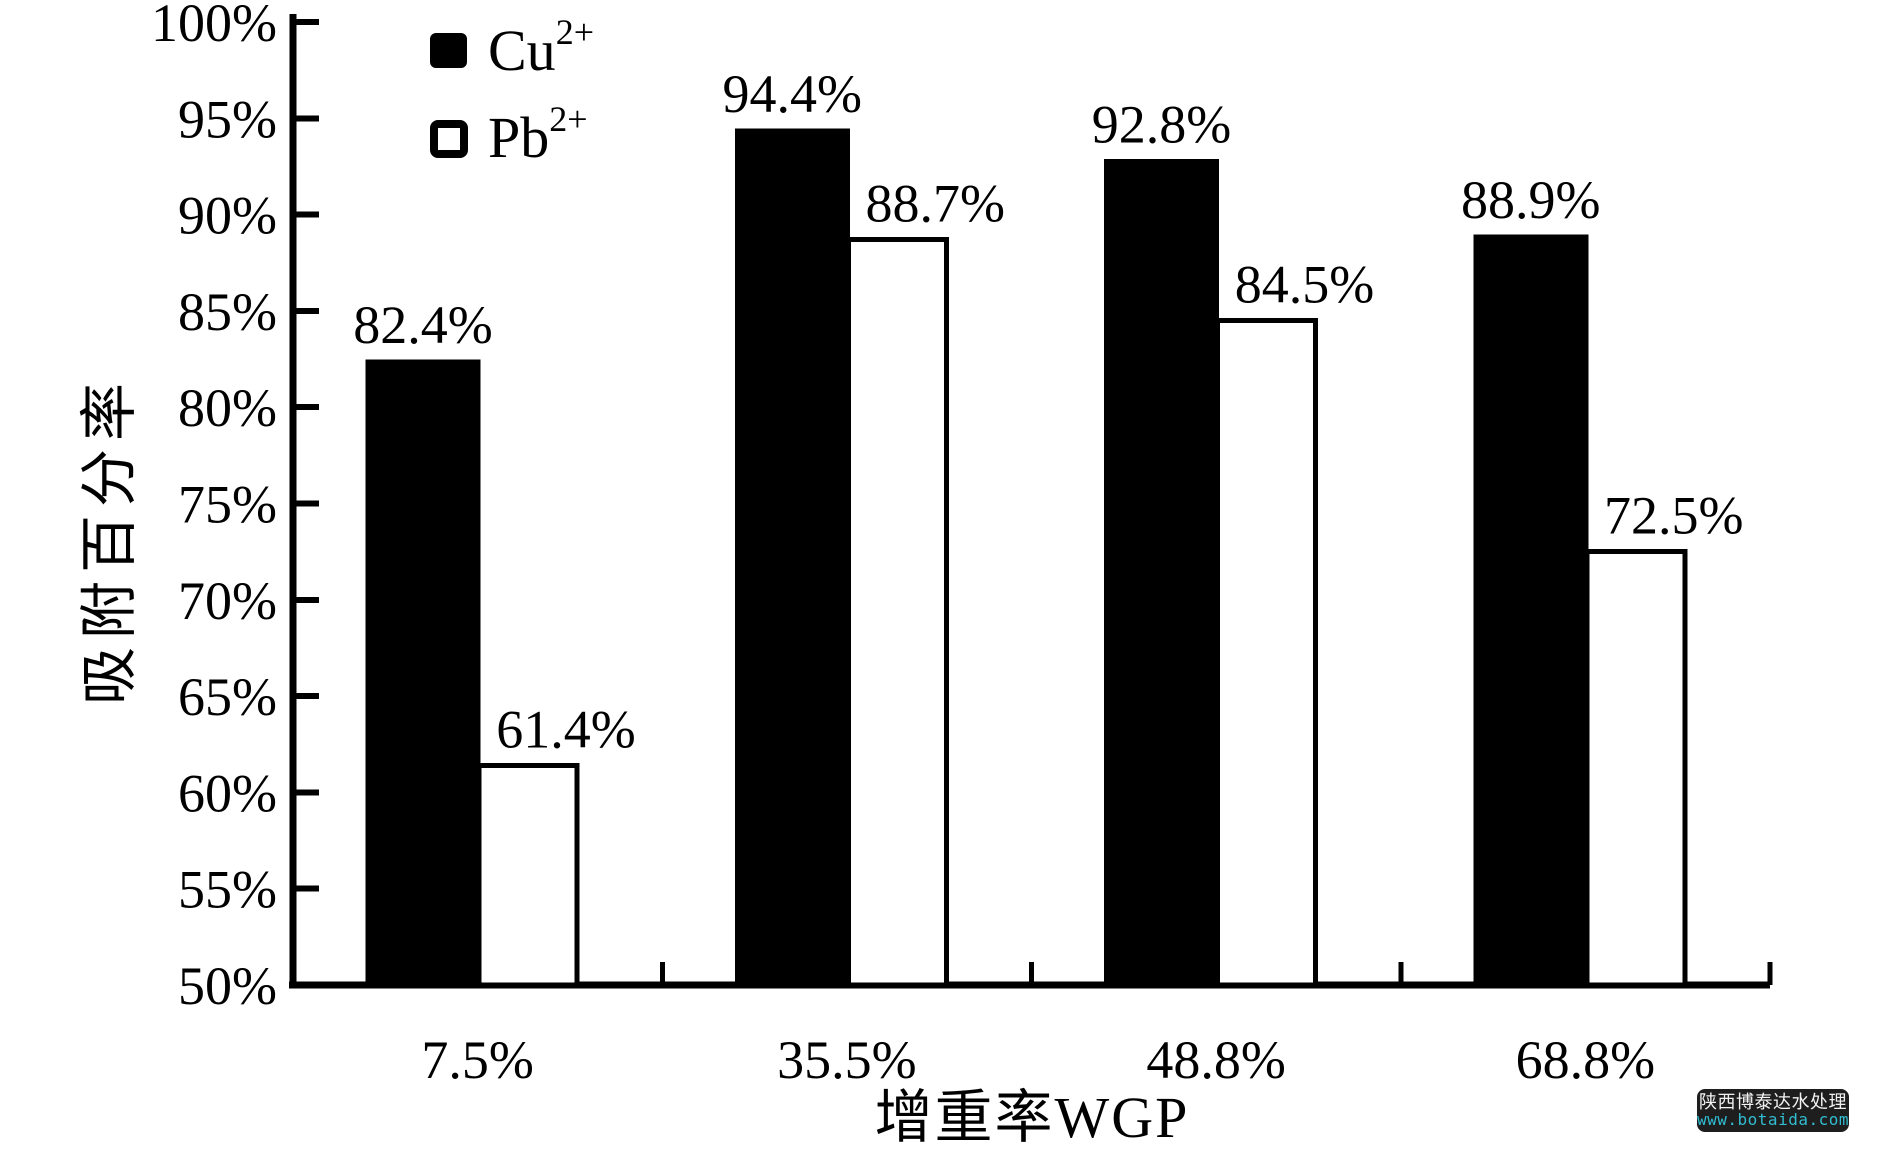  I want to click on y-tick-label: 55%, so click(227, 890).